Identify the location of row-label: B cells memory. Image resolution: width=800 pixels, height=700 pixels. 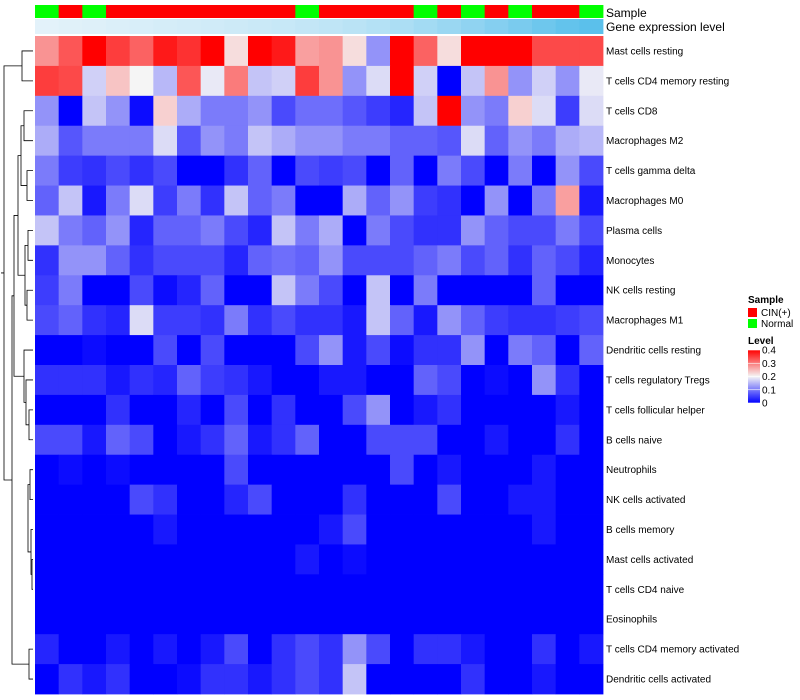
(640, 530).